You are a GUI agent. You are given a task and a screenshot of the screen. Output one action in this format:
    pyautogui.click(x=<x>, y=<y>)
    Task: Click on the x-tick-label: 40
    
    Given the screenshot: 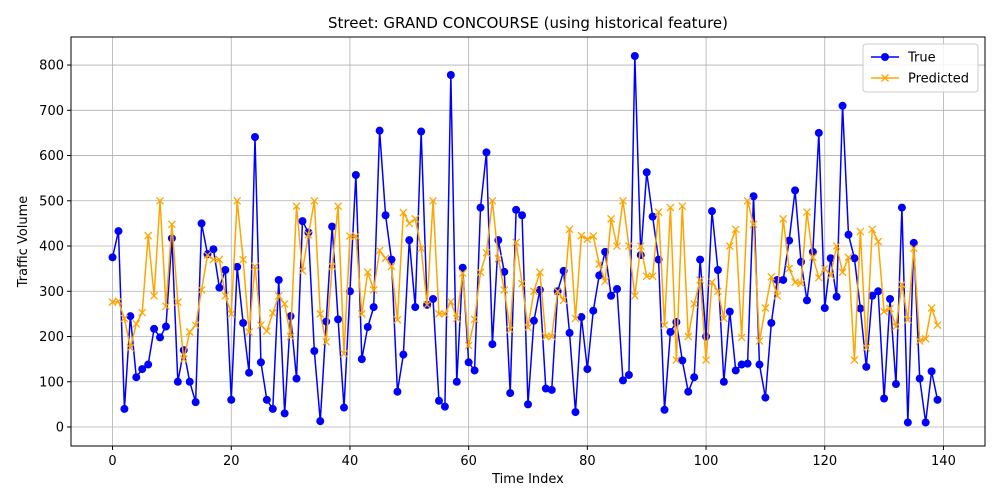 What is the action you would take?
    pyautogui.click(x=350, y=461)
    